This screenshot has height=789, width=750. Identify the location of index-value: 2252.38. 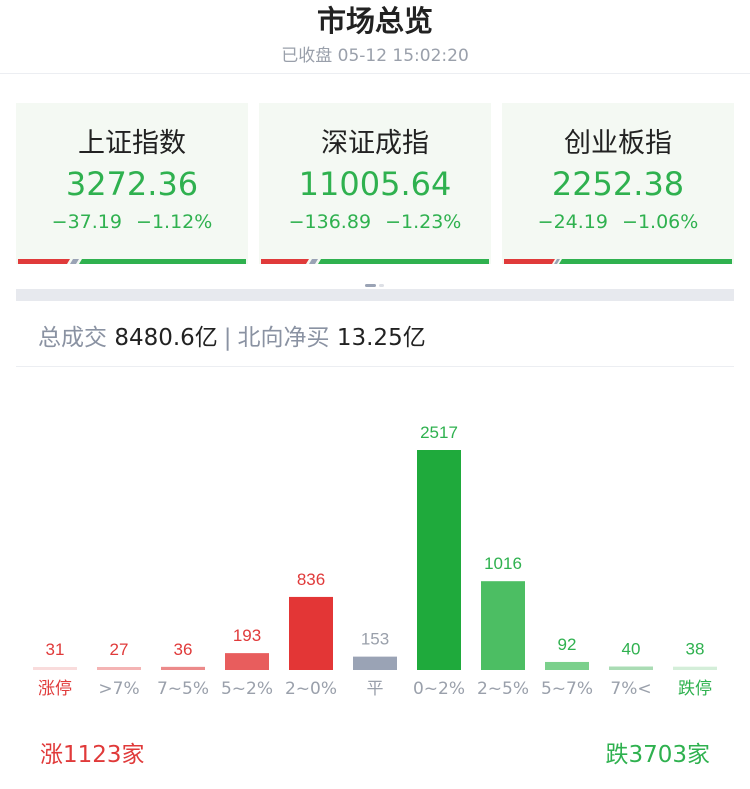
(618, 184).